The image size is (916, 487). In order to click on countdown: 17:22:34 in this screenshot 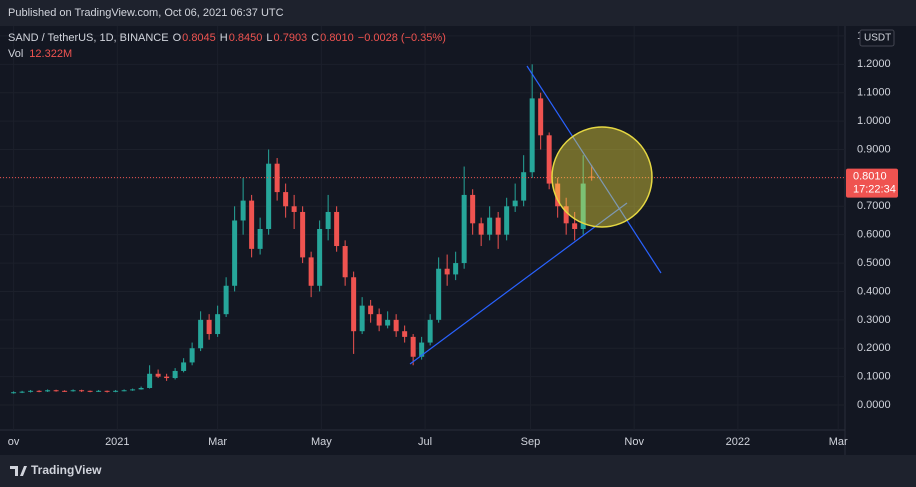, I will do `click(874, 190)`.